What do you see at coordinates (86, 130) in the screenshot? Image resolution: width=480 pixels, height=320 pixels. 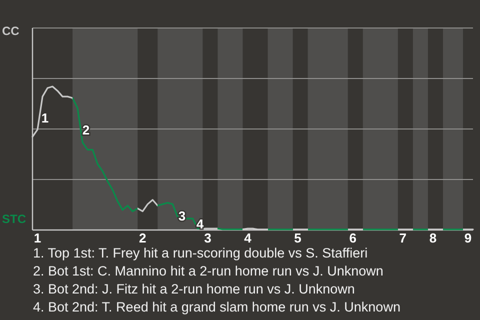 I see `annotation: 2` at bounding box center [86, 130].